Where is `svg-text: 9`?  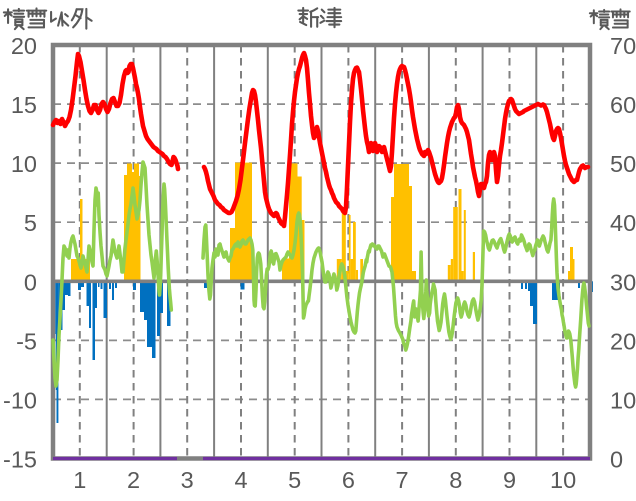
svg-text: 9 is located at coordinates (509, 480).